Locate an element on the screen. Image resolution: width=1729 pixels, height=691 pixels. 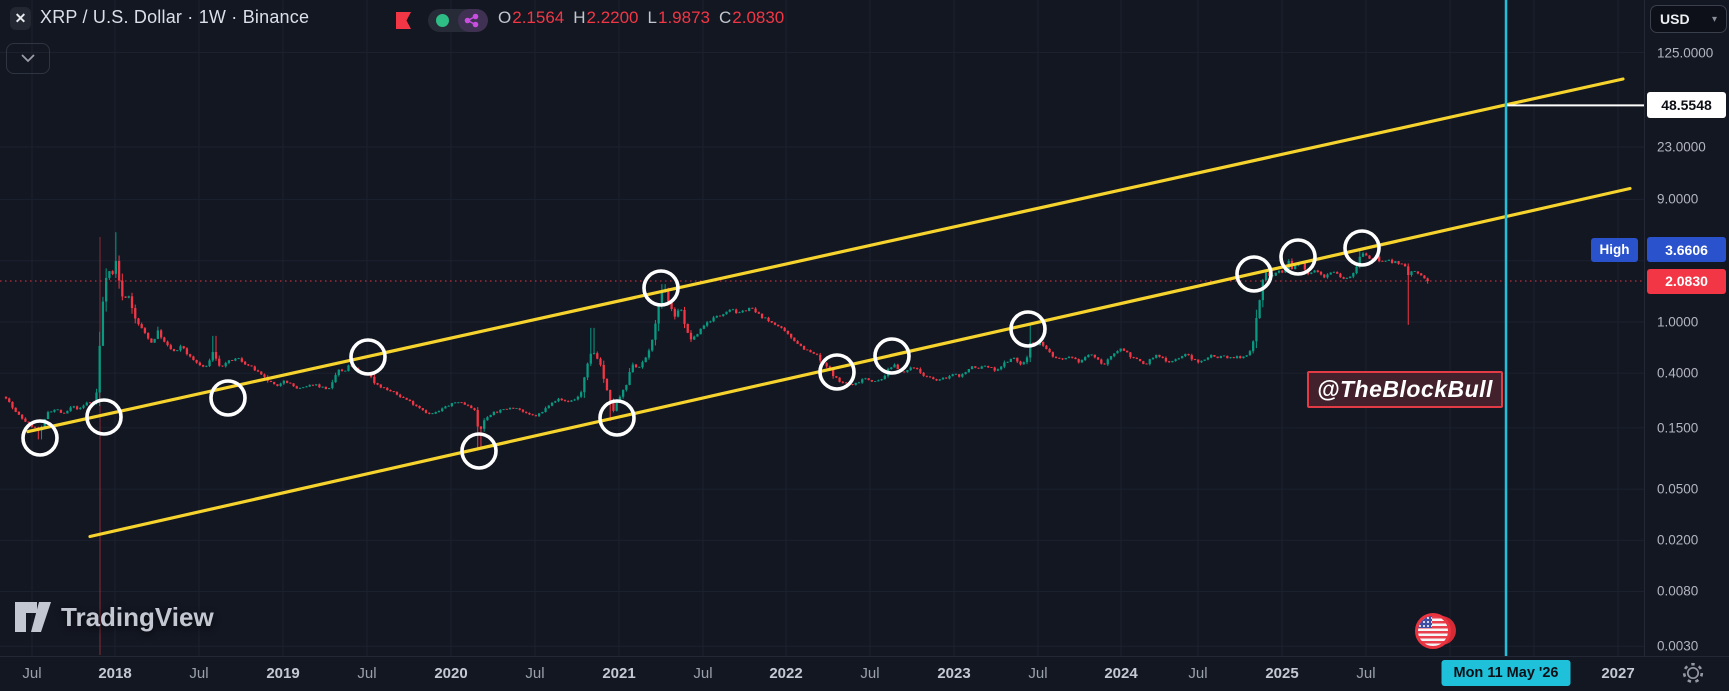
ohlc-label: L is located at coordinates (652, 17).